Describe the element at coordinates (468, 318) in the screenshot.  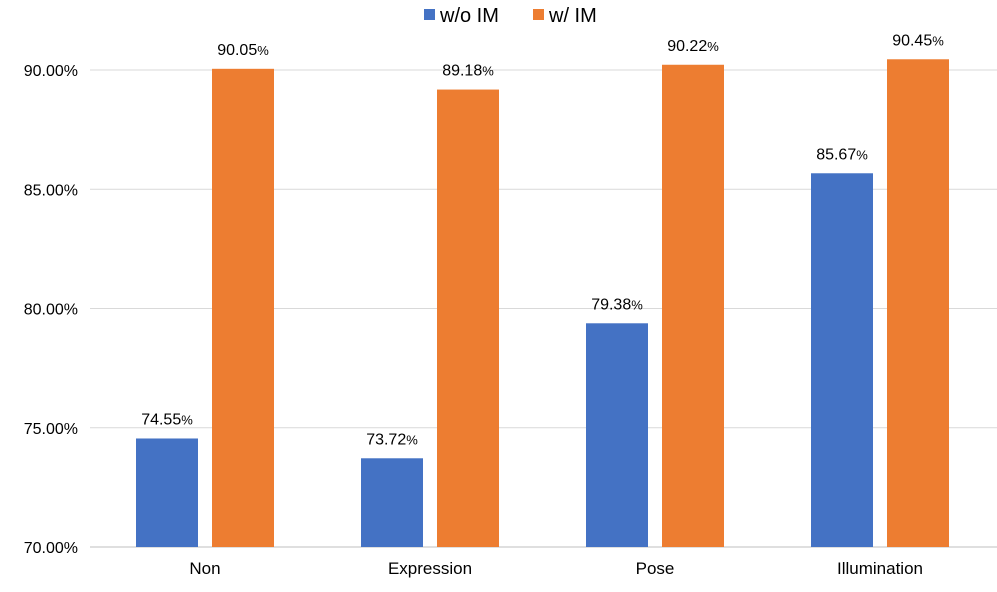
I see `bar-w-im-expression` at that location.